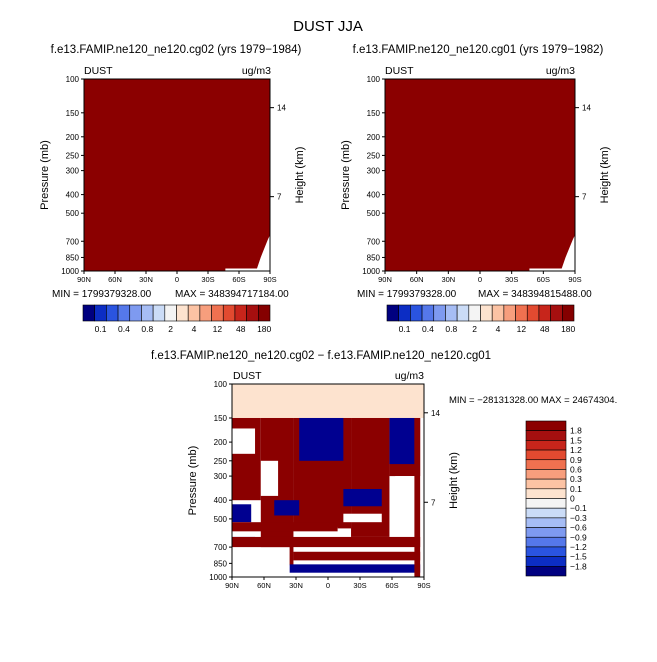 The width and height of the screenshot is (657, 662). Describe the element at coordinates (407, 294) in the screenshot. I see `panel-right-min: MIN = 1799379328.00` at that location.